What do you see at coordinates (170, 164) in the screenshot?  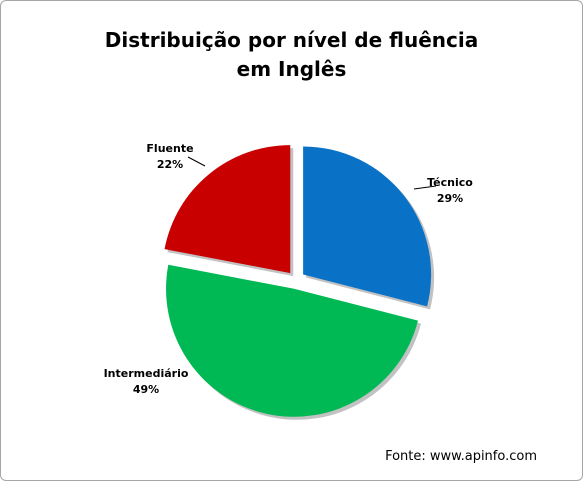 I see `value-label: 22%` at bounding box center [170, 164].